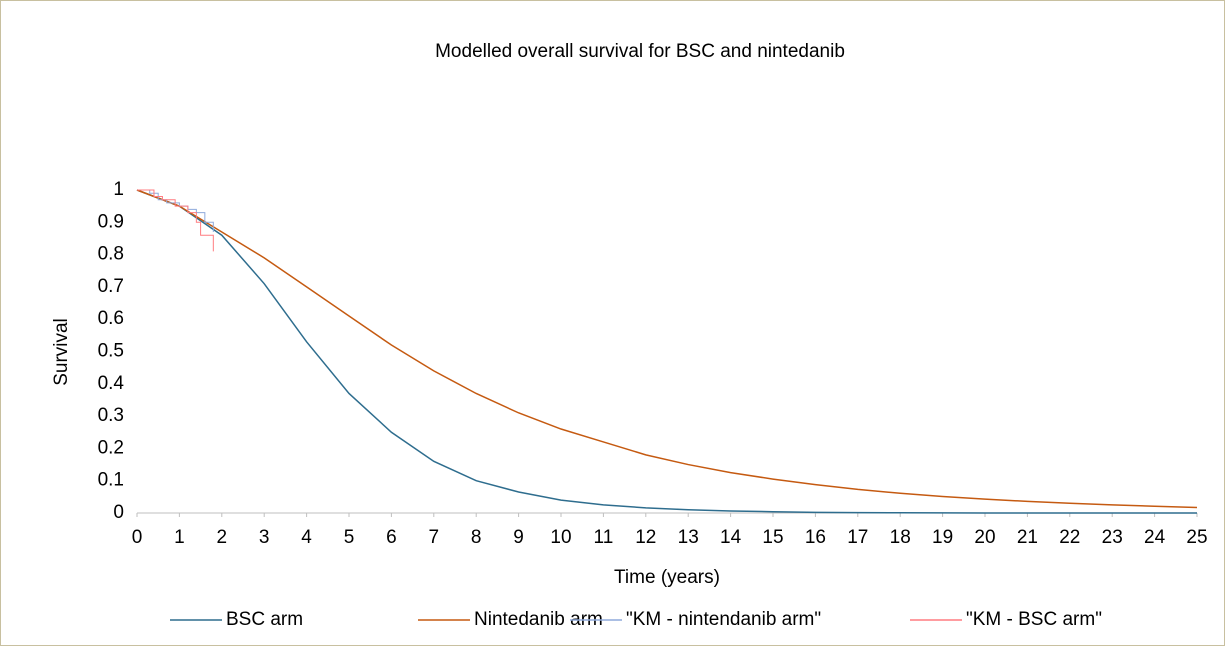 This screenshot has width=1225, height=646. I want to click on x-tick-label: 11, so click(604, 537).